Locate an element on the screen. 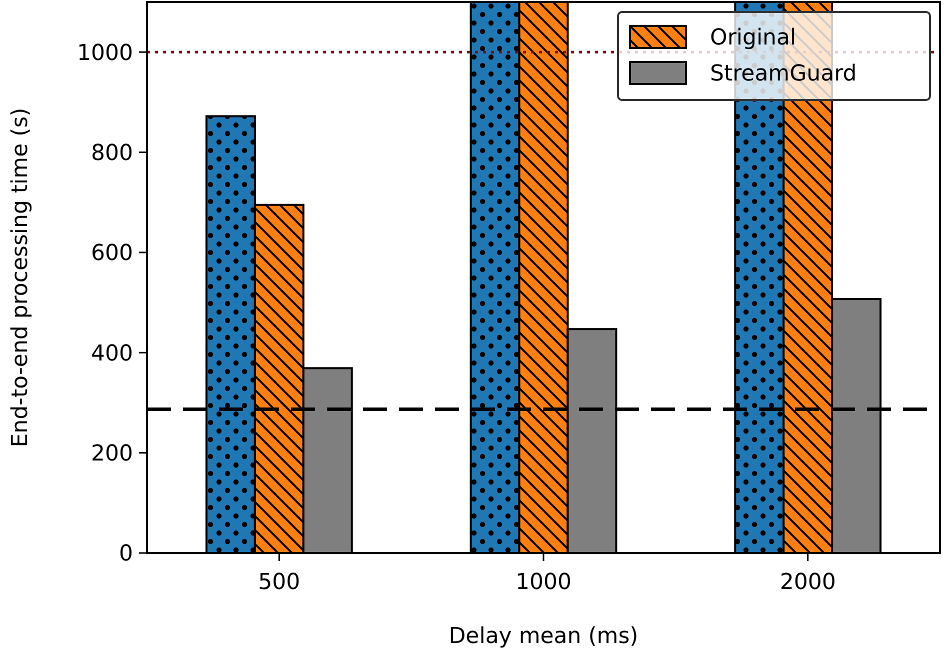  y-tick-label: 1000 is located at coordinates (105, 53).